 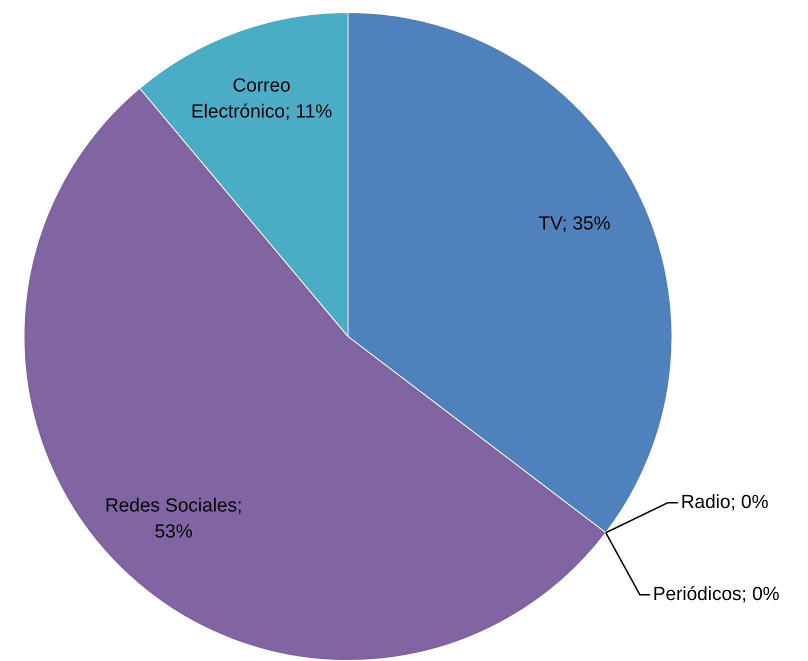 I want to click on slice-label: Redes Sociales; 53%, so click(x=173, y=519).